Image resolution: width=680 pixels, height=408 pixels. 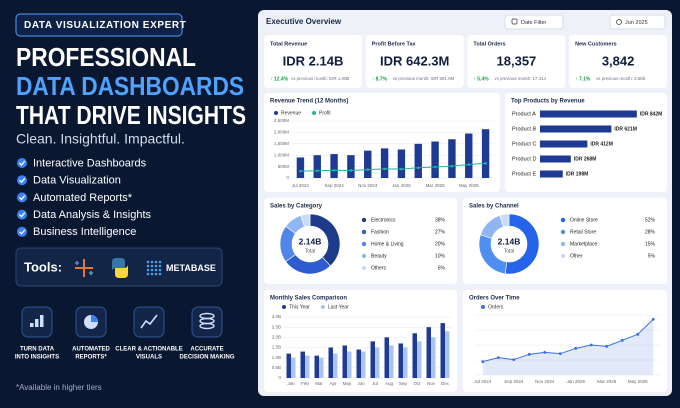 I want to click on legend-label: Marketplace, so click(x=583, y=245).